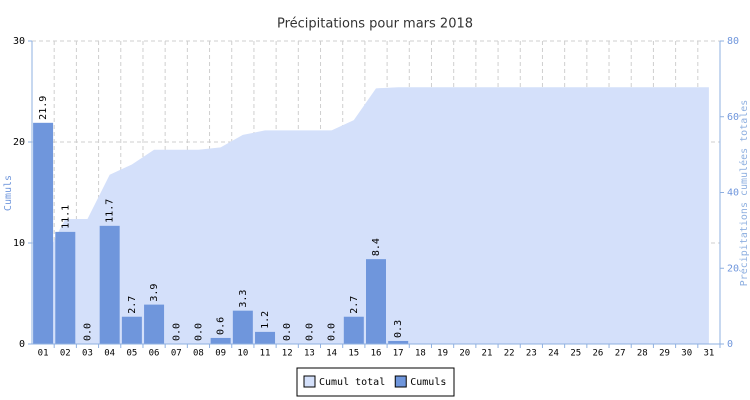  What do you see at coordinates (8, 193) in the screenshot?
I see `y-axis-label: Cumuls` at bounding box center [8, 193].